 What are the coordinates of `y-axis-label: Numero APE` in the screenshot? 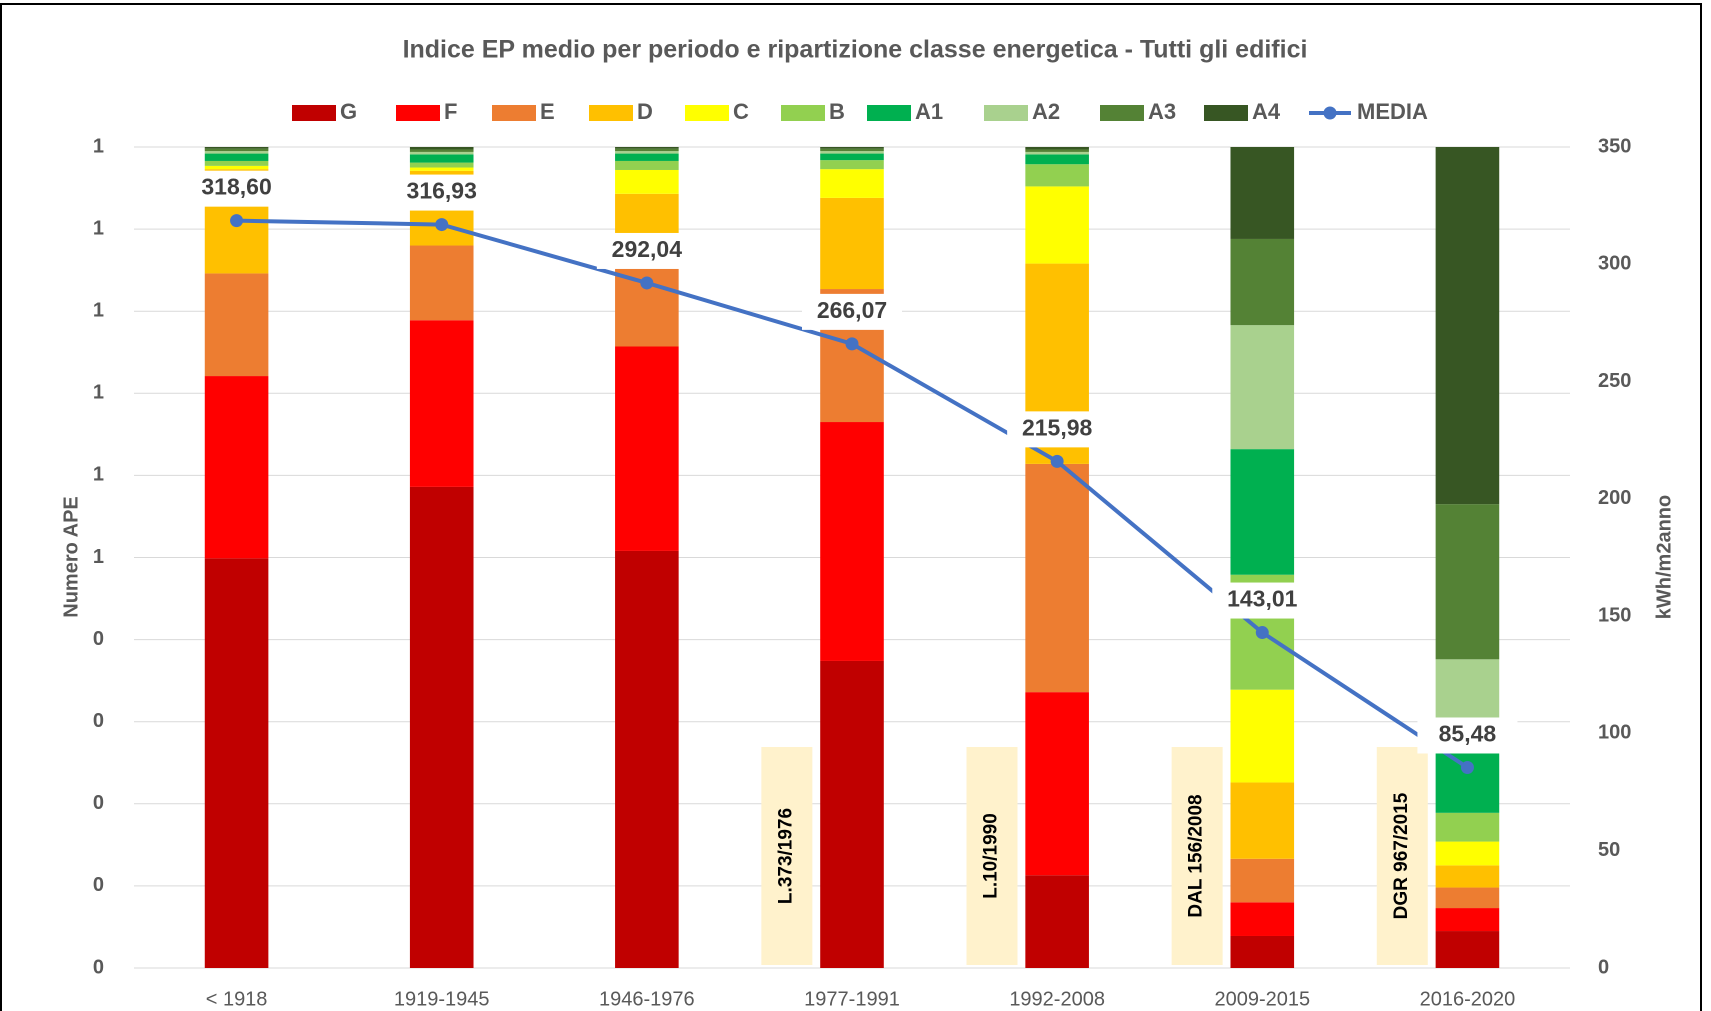 It's located at (71, 557).